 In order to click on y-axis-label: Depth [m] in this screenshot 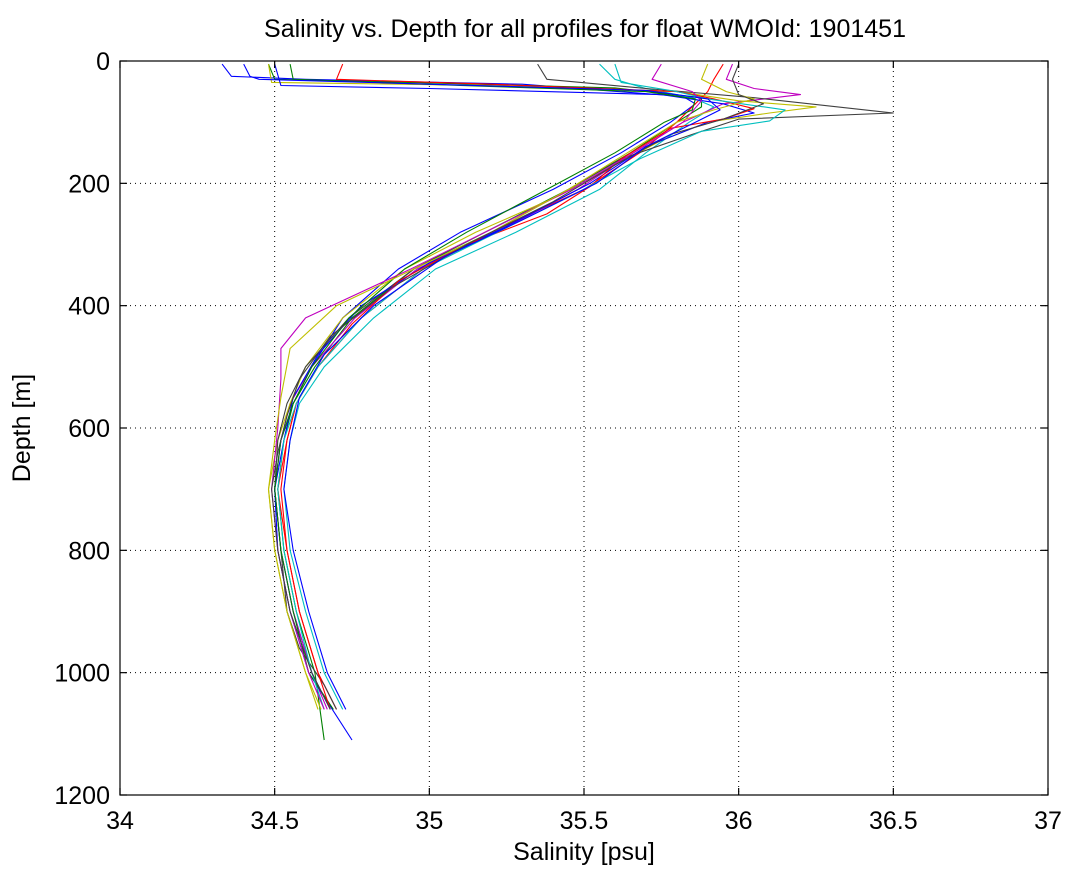, I will do `click(22, 428)`.